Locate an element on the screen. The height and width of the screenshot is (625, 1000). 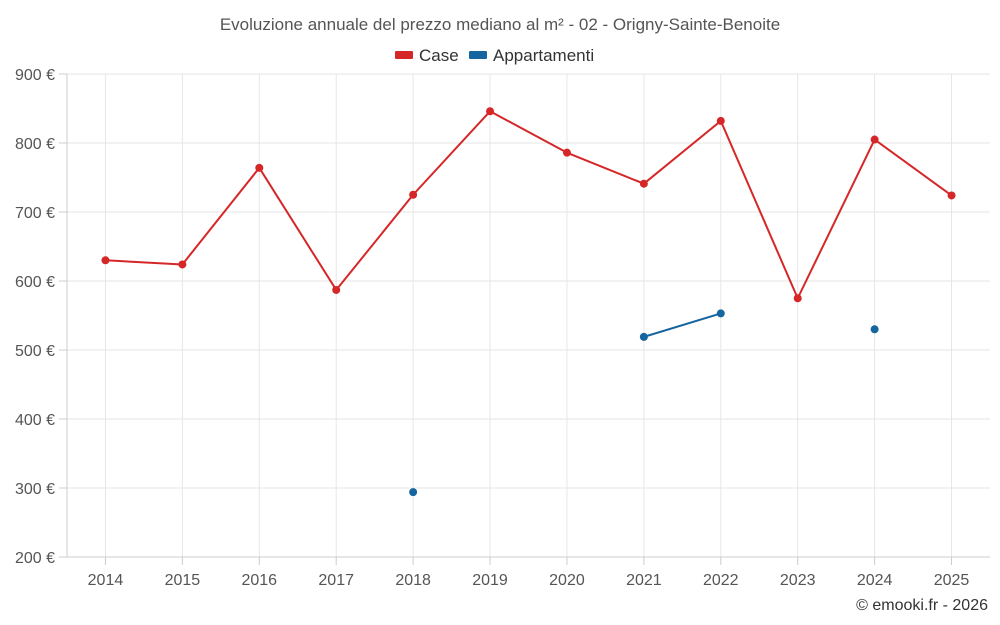
y-axis: 200 € 300 € 400 € 500 € 600 € 700 € 800 € 900 € is located at coordinates (41, 317).